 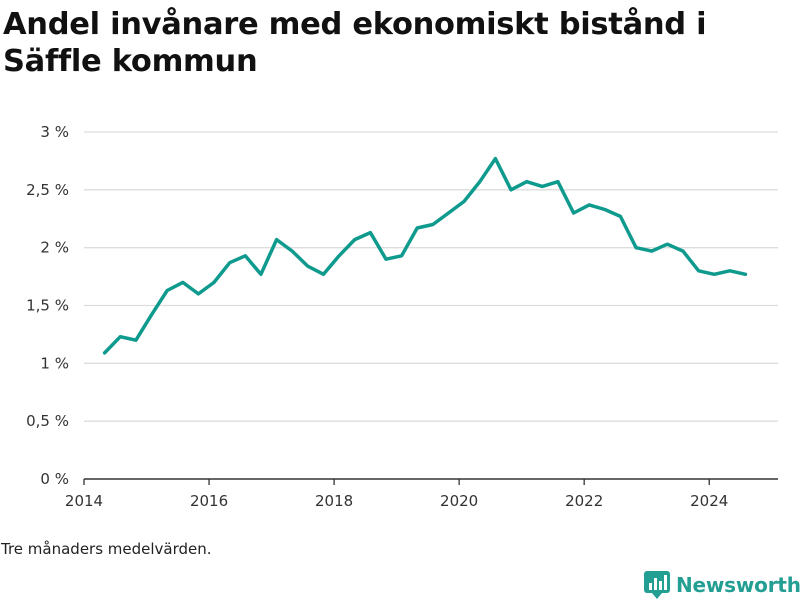 I want to click on x-tick-label: 2014, so click(x=84, y=501).